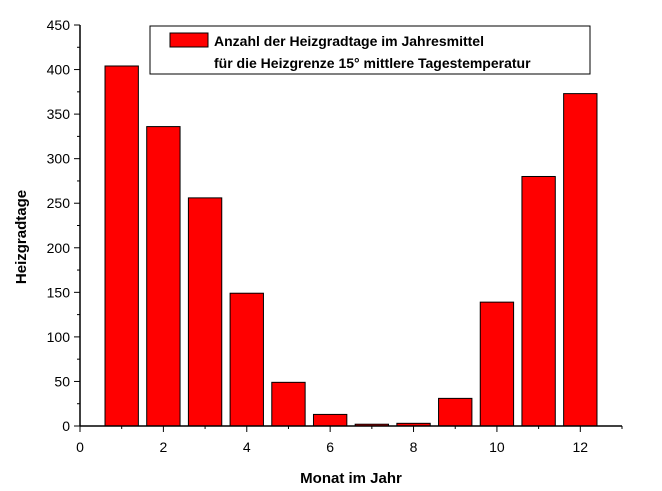  What do you see at coordinates (330, 447) in the screenshot?
I see `x-tick-label: 6` at bounding box center [330, 447].